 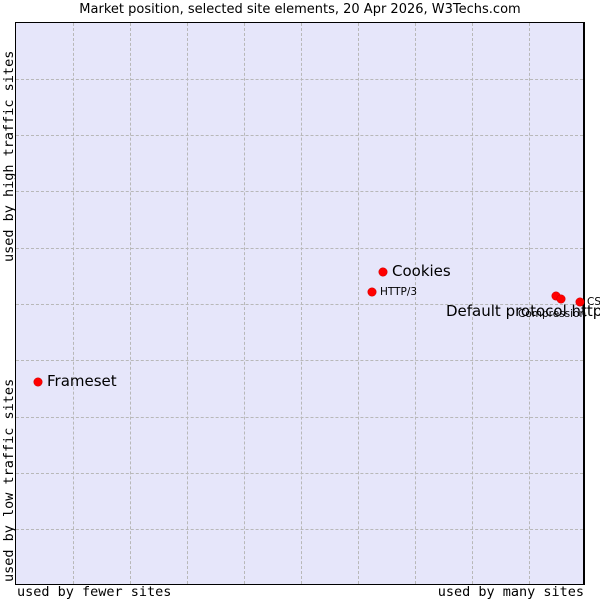 I want to click on x-axis-label-right: used by many sites, so click(x=510, y=592).